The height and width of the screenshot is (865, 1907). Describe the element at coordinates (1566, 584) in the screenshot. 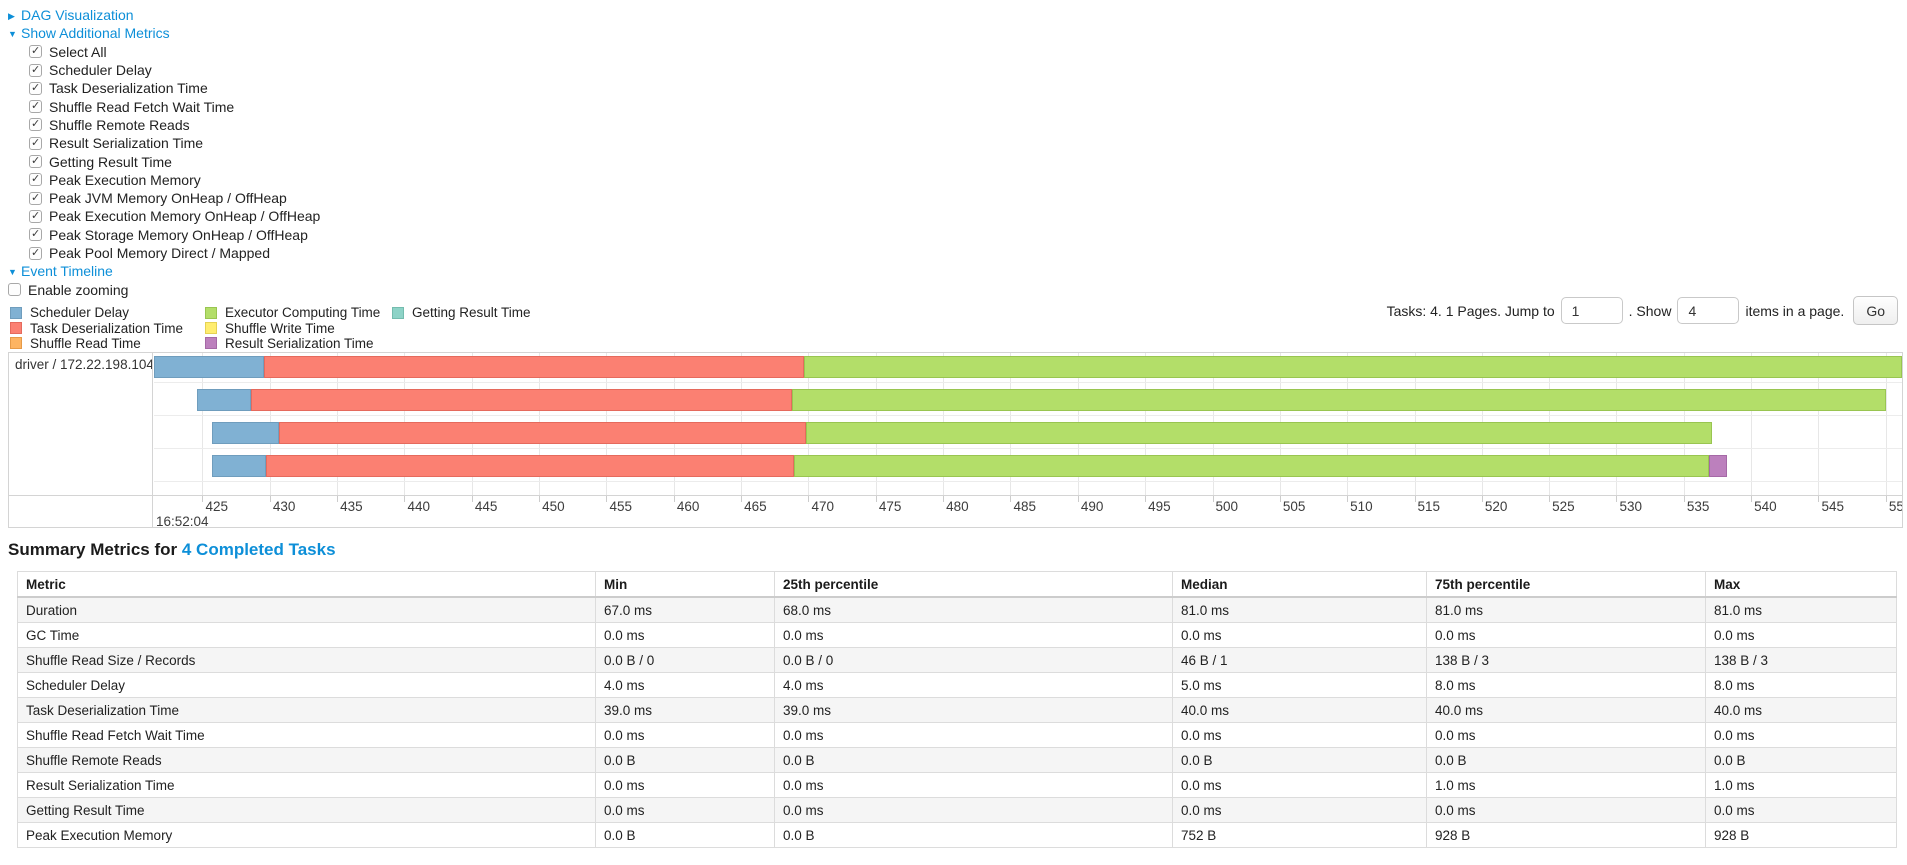

I see `column-header: 75th percentile` at that location.